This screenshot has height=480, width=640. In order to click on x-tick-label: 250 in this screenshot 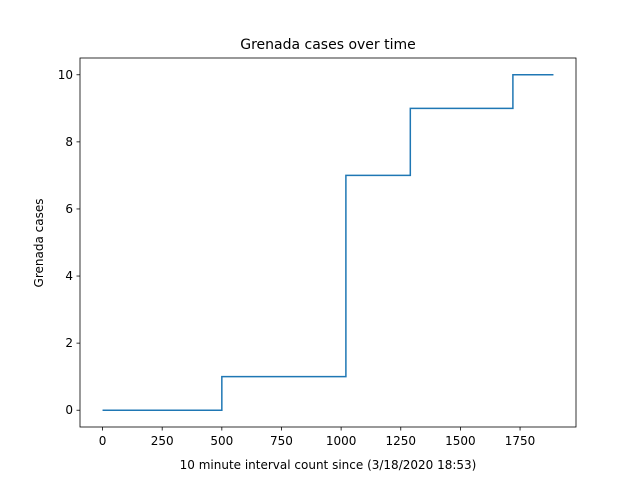, I will do `click(162, 441)`.